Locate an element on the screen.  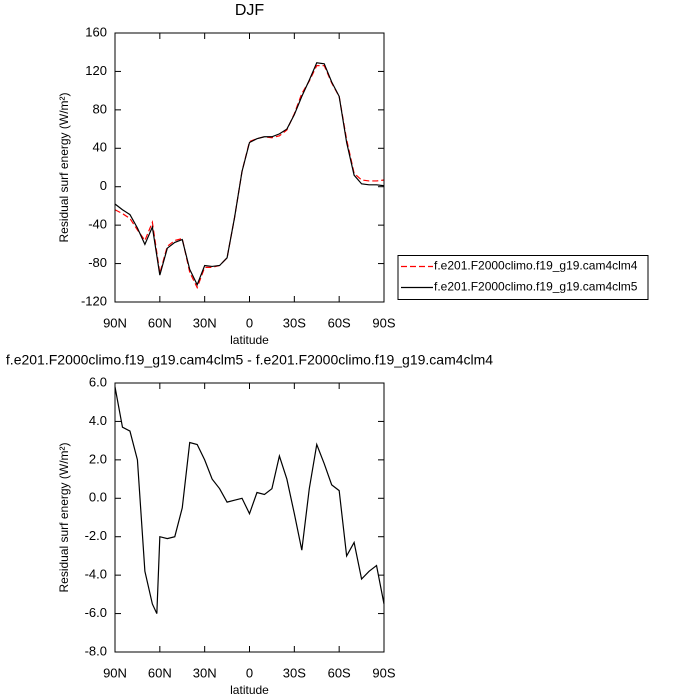
y-tick-label: -6.0 is located at coordinates (96, 612).